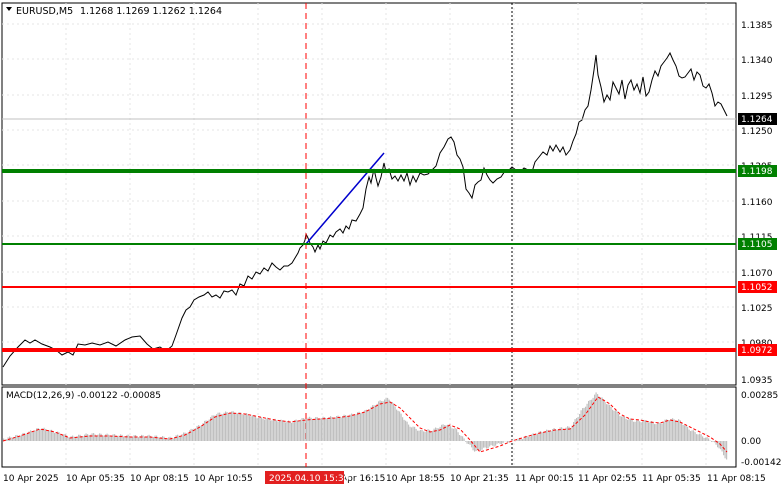  What do you see at coordinates (44, 11) in the screenshot?
I see `symbol-name: EURUSD,M5` at bounding box center [44, 11].